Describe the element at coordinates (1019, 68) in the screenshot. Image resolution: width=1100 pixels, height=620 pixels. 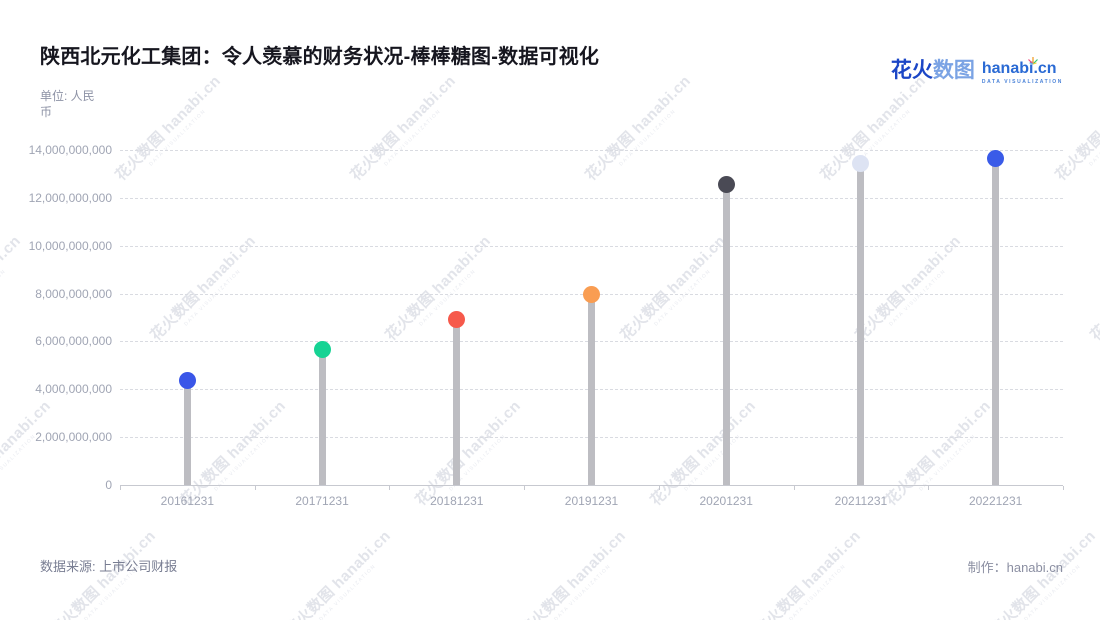
I see `logo-brand-en-name: hanabi.cn` at that location.